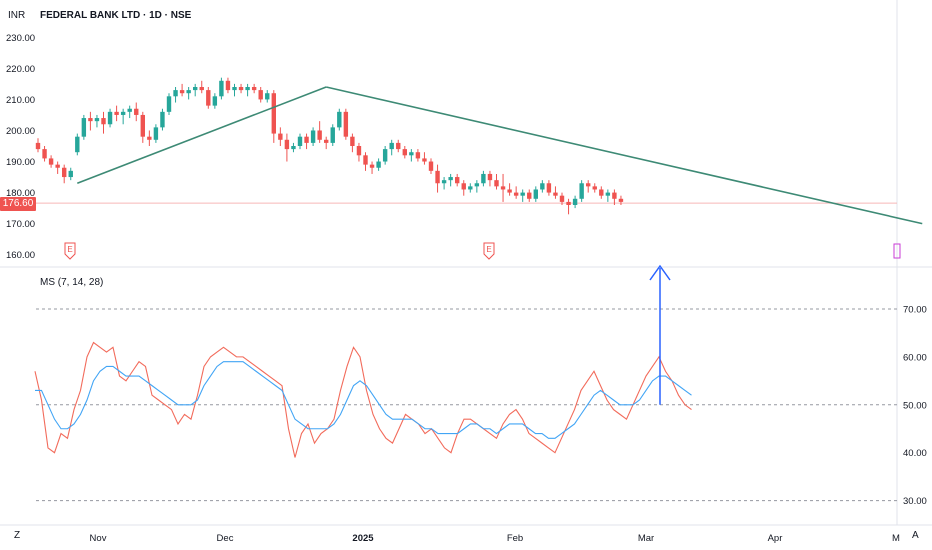 The image size is (932, 550). What do you see at coordinates (897, 251) in the screenshot?
I see `right-edge-marker` at bounding box center [897, 251].